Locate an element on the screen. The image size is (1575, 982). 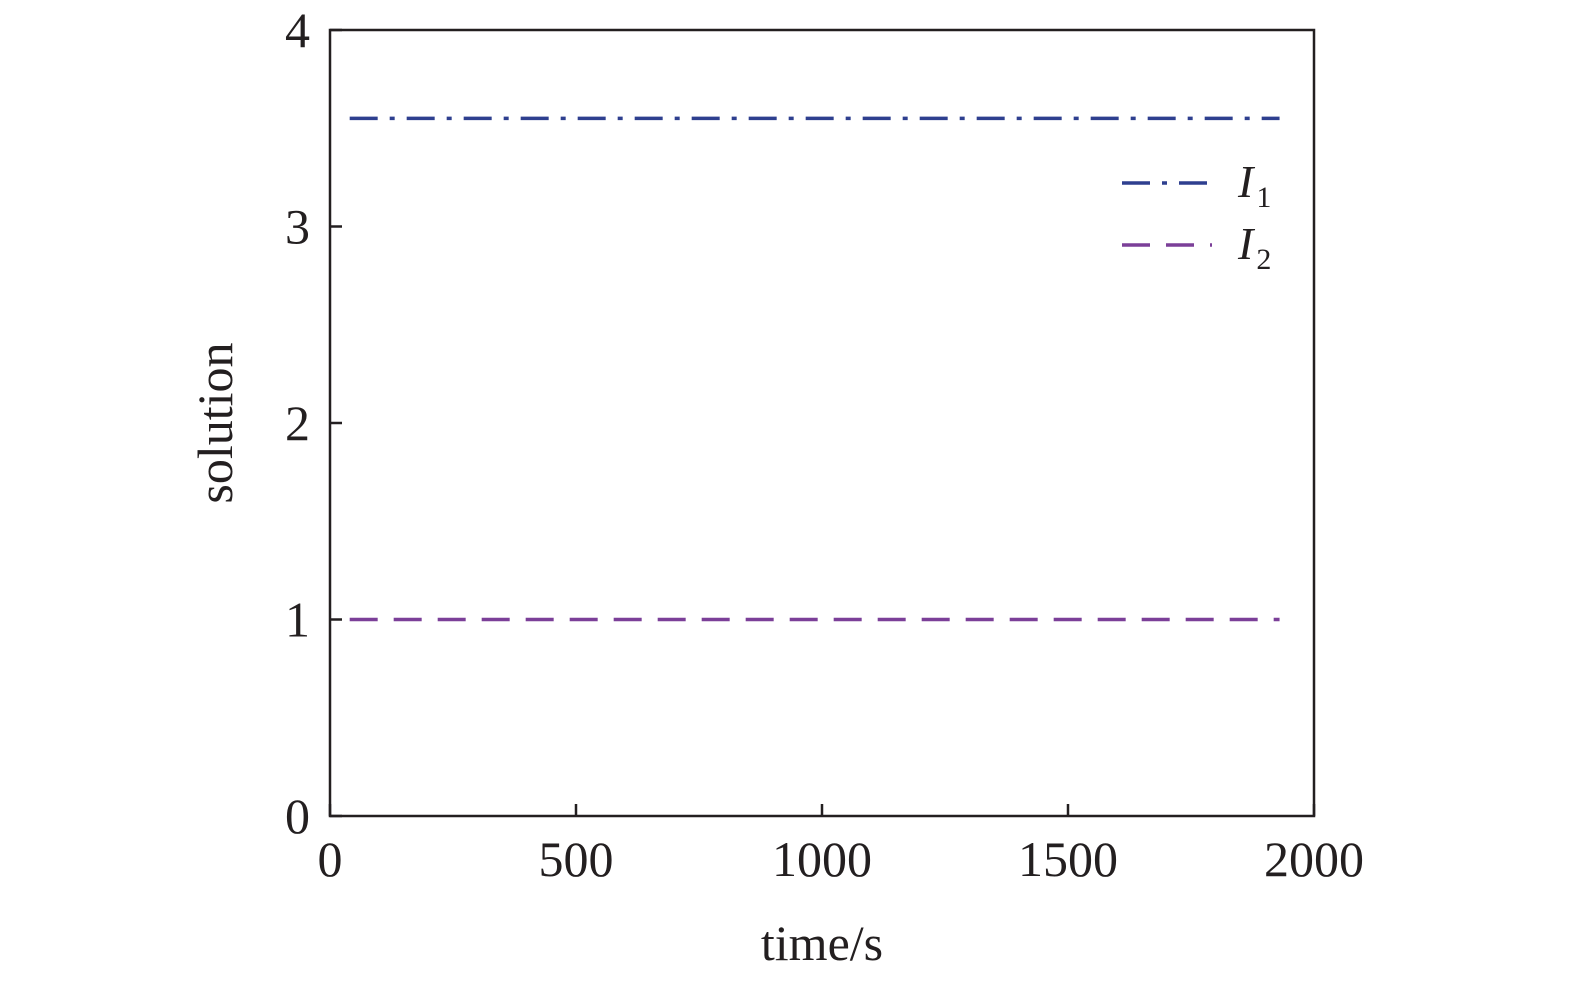
x-tick-label: 1500 is located at coordinates (1068, 859).